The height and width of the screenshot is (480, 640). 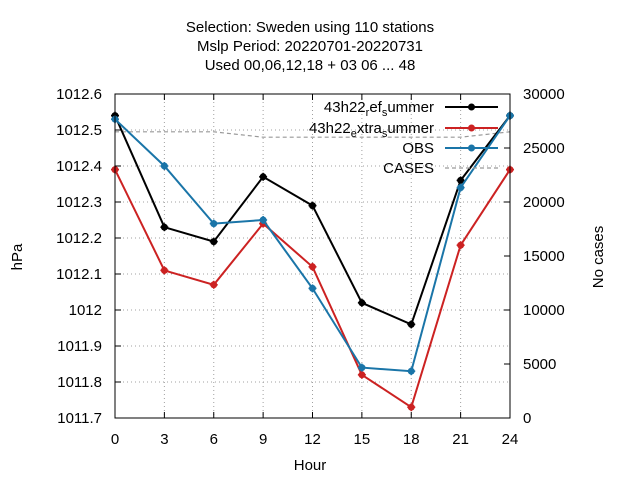 I want to click on y-tick-label: 1012.3, so click(x=79, y=202).